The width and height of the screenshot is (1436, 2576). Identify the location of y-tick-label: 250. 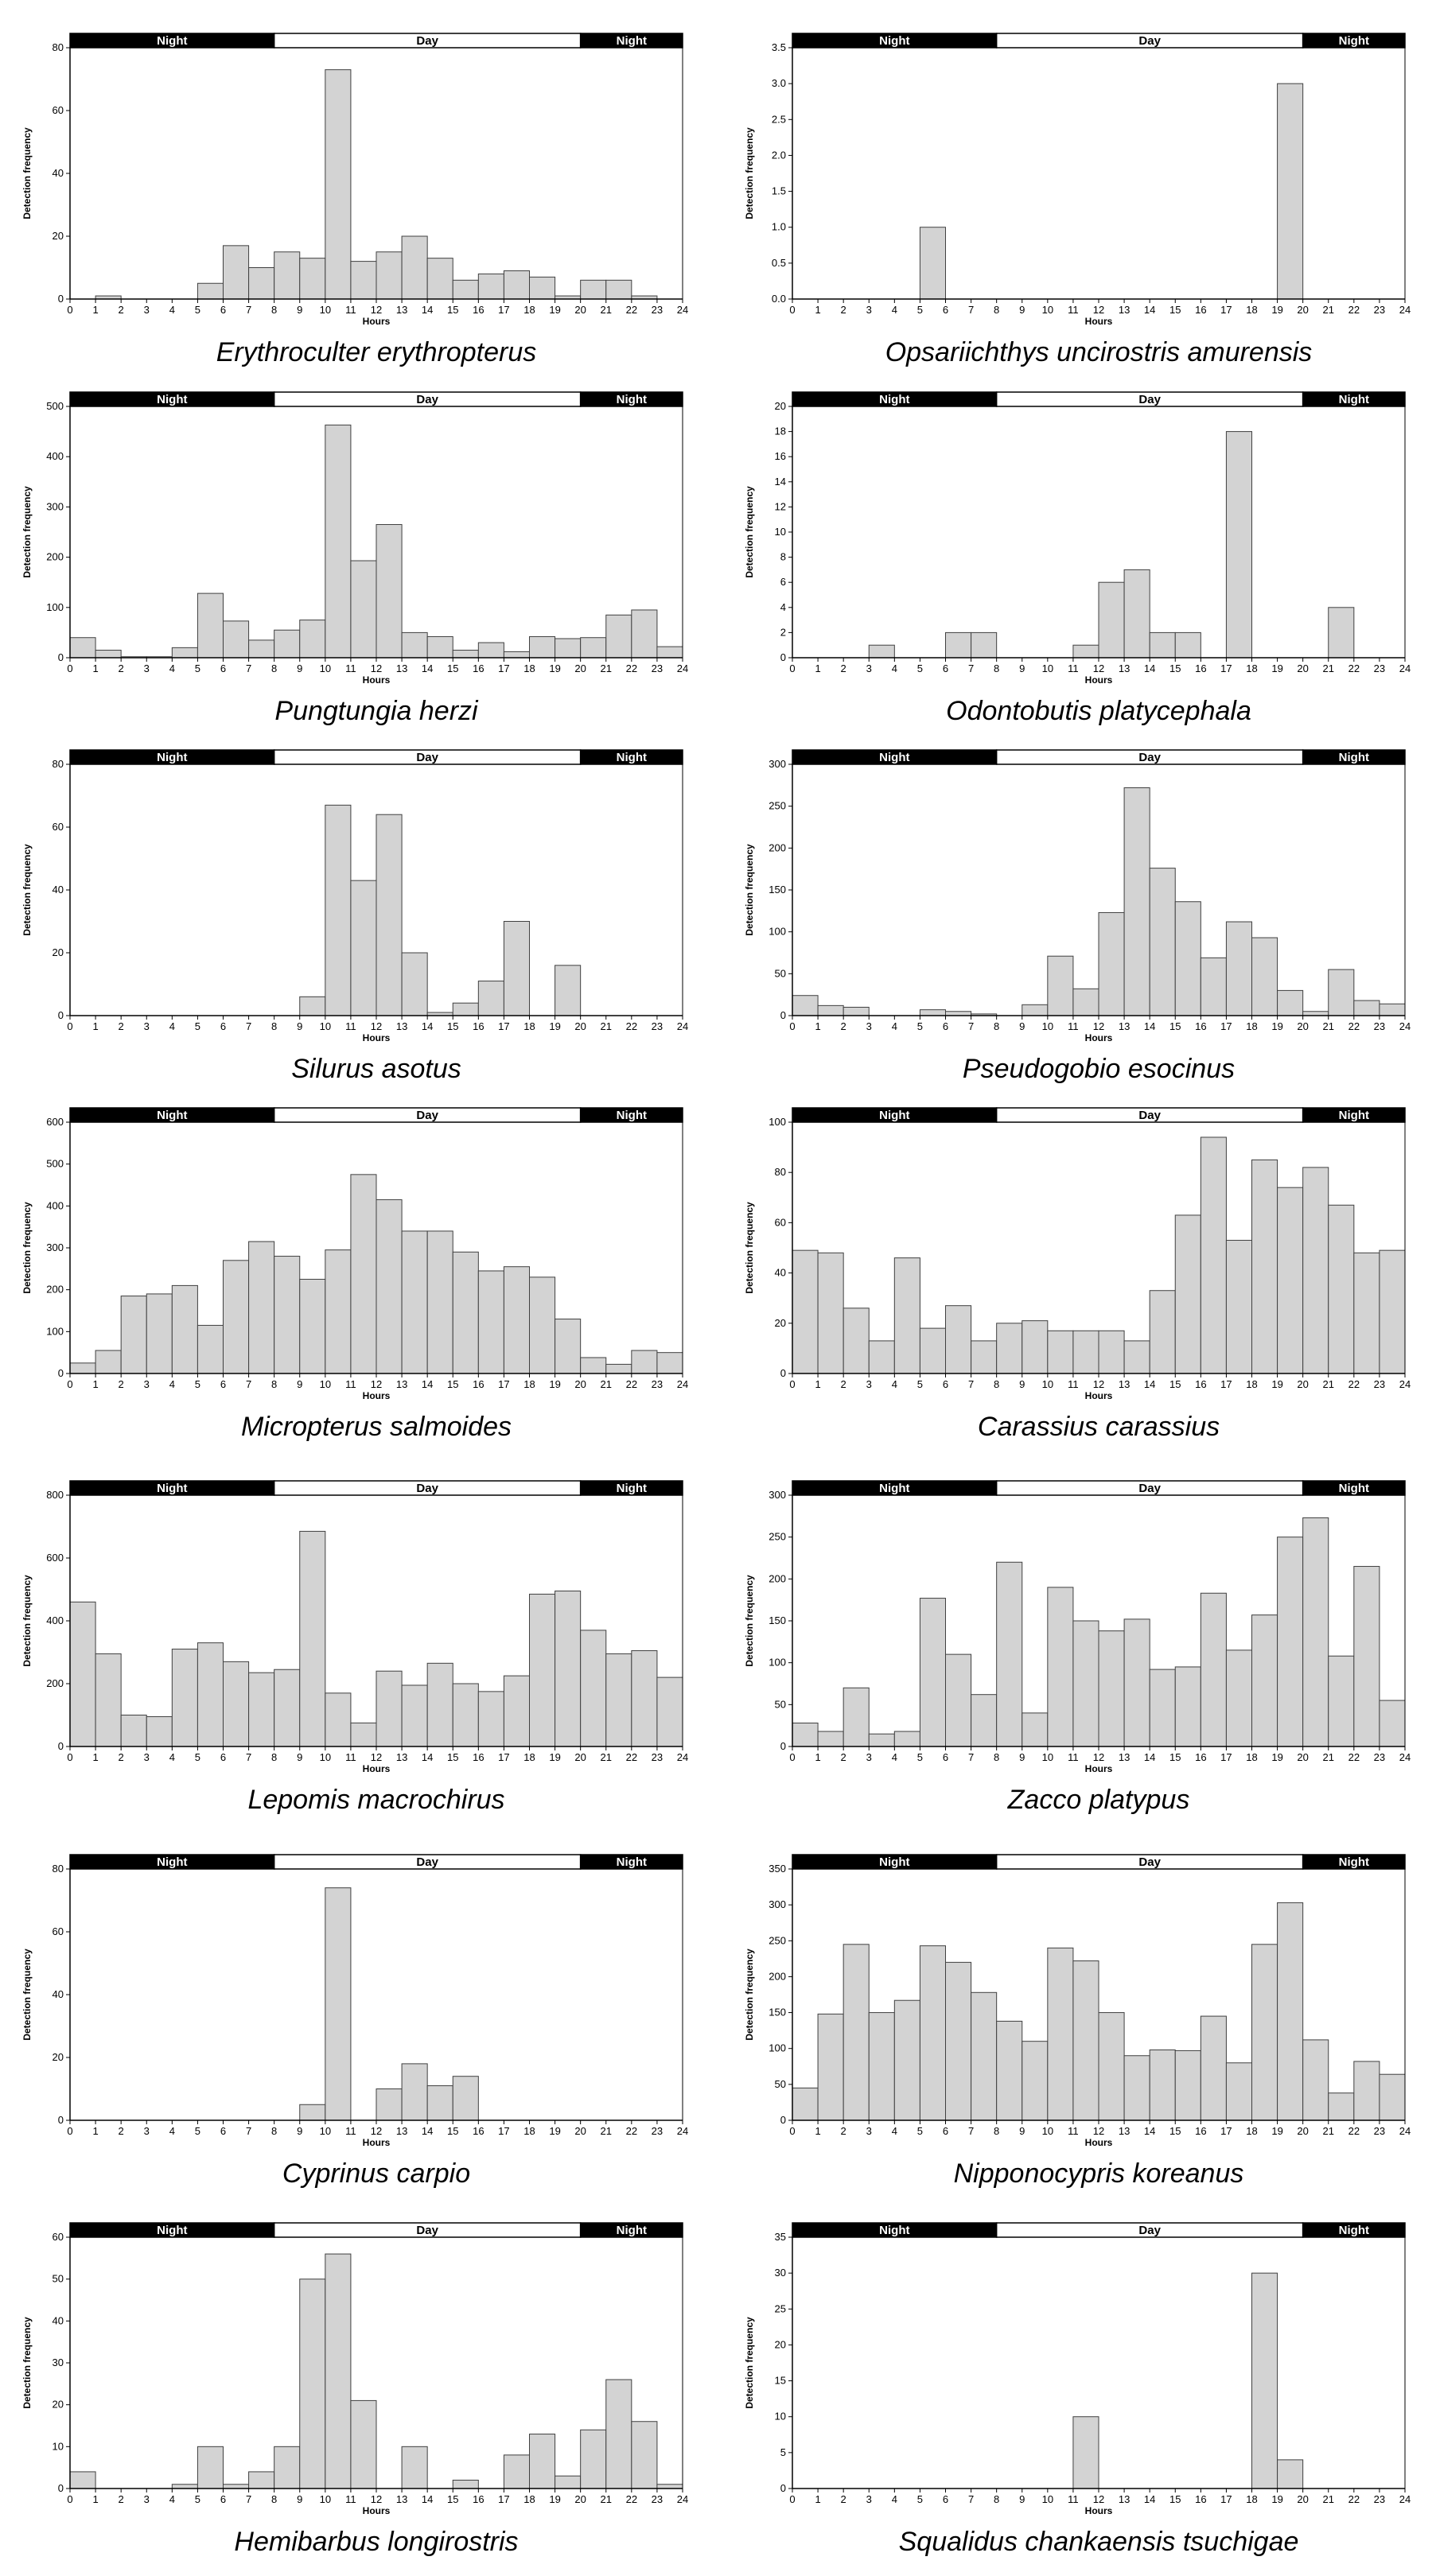
(777, 1537).